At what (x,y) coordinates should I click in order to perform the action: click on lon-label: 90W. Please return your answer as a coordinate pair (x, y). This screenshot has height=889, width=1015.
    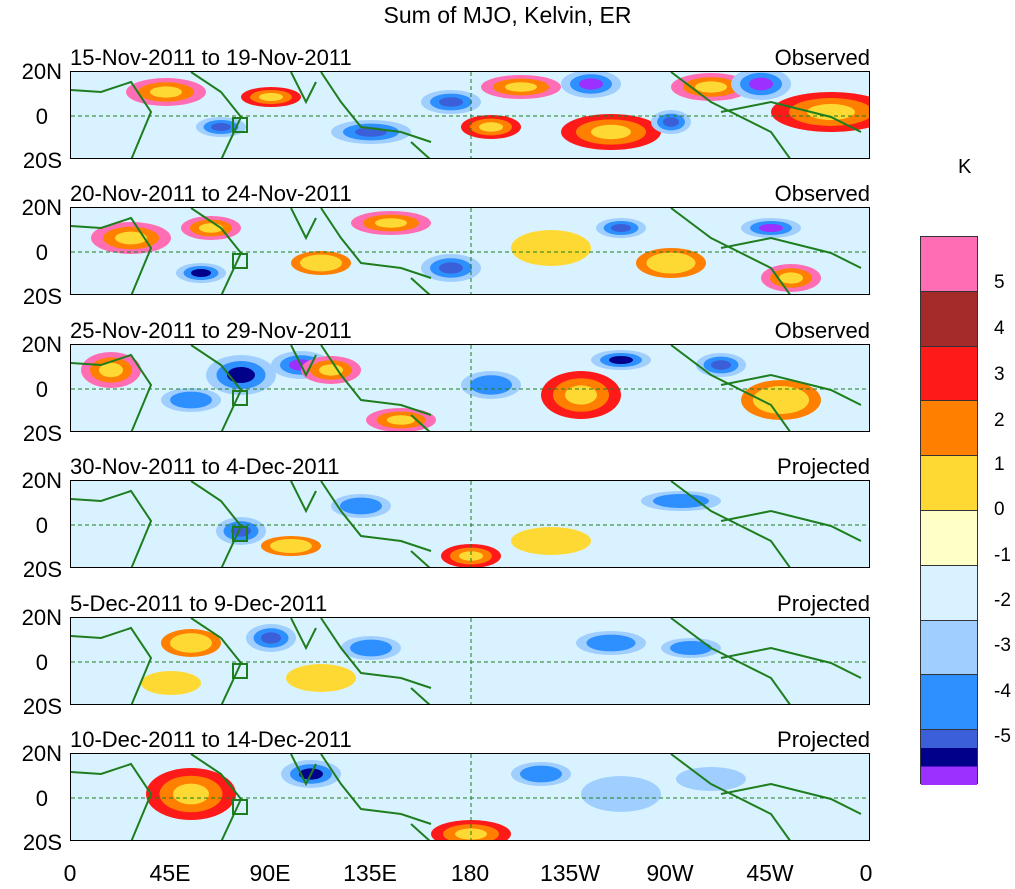
    Looking at the image, I should click on (670, 873).